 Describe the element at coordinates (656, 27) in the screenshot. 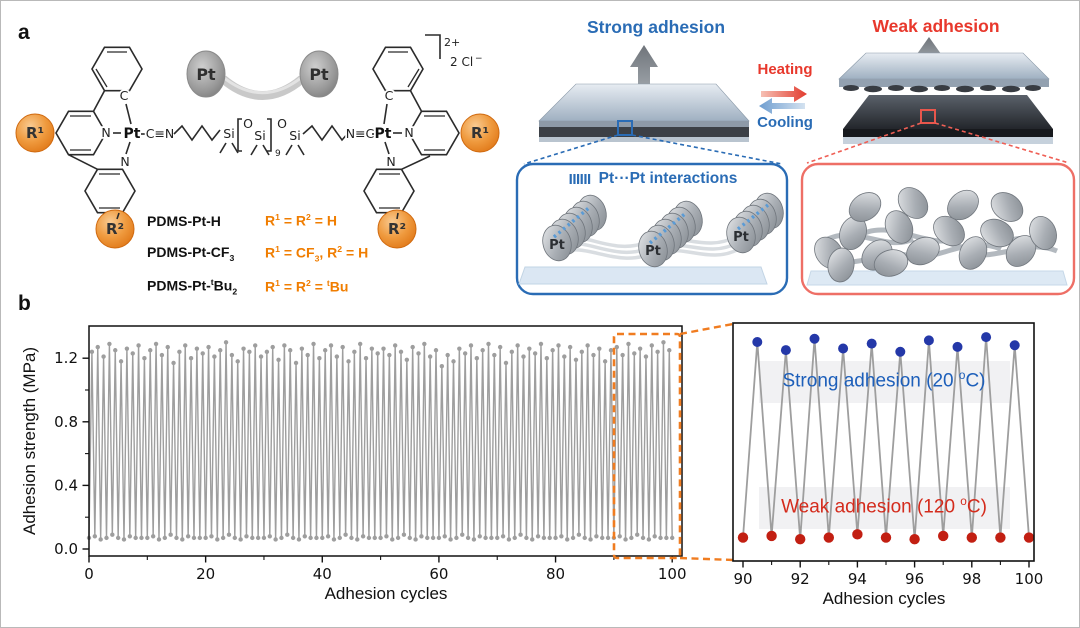

I see `strong-adhesion-title: Strong adhesion` at that location.